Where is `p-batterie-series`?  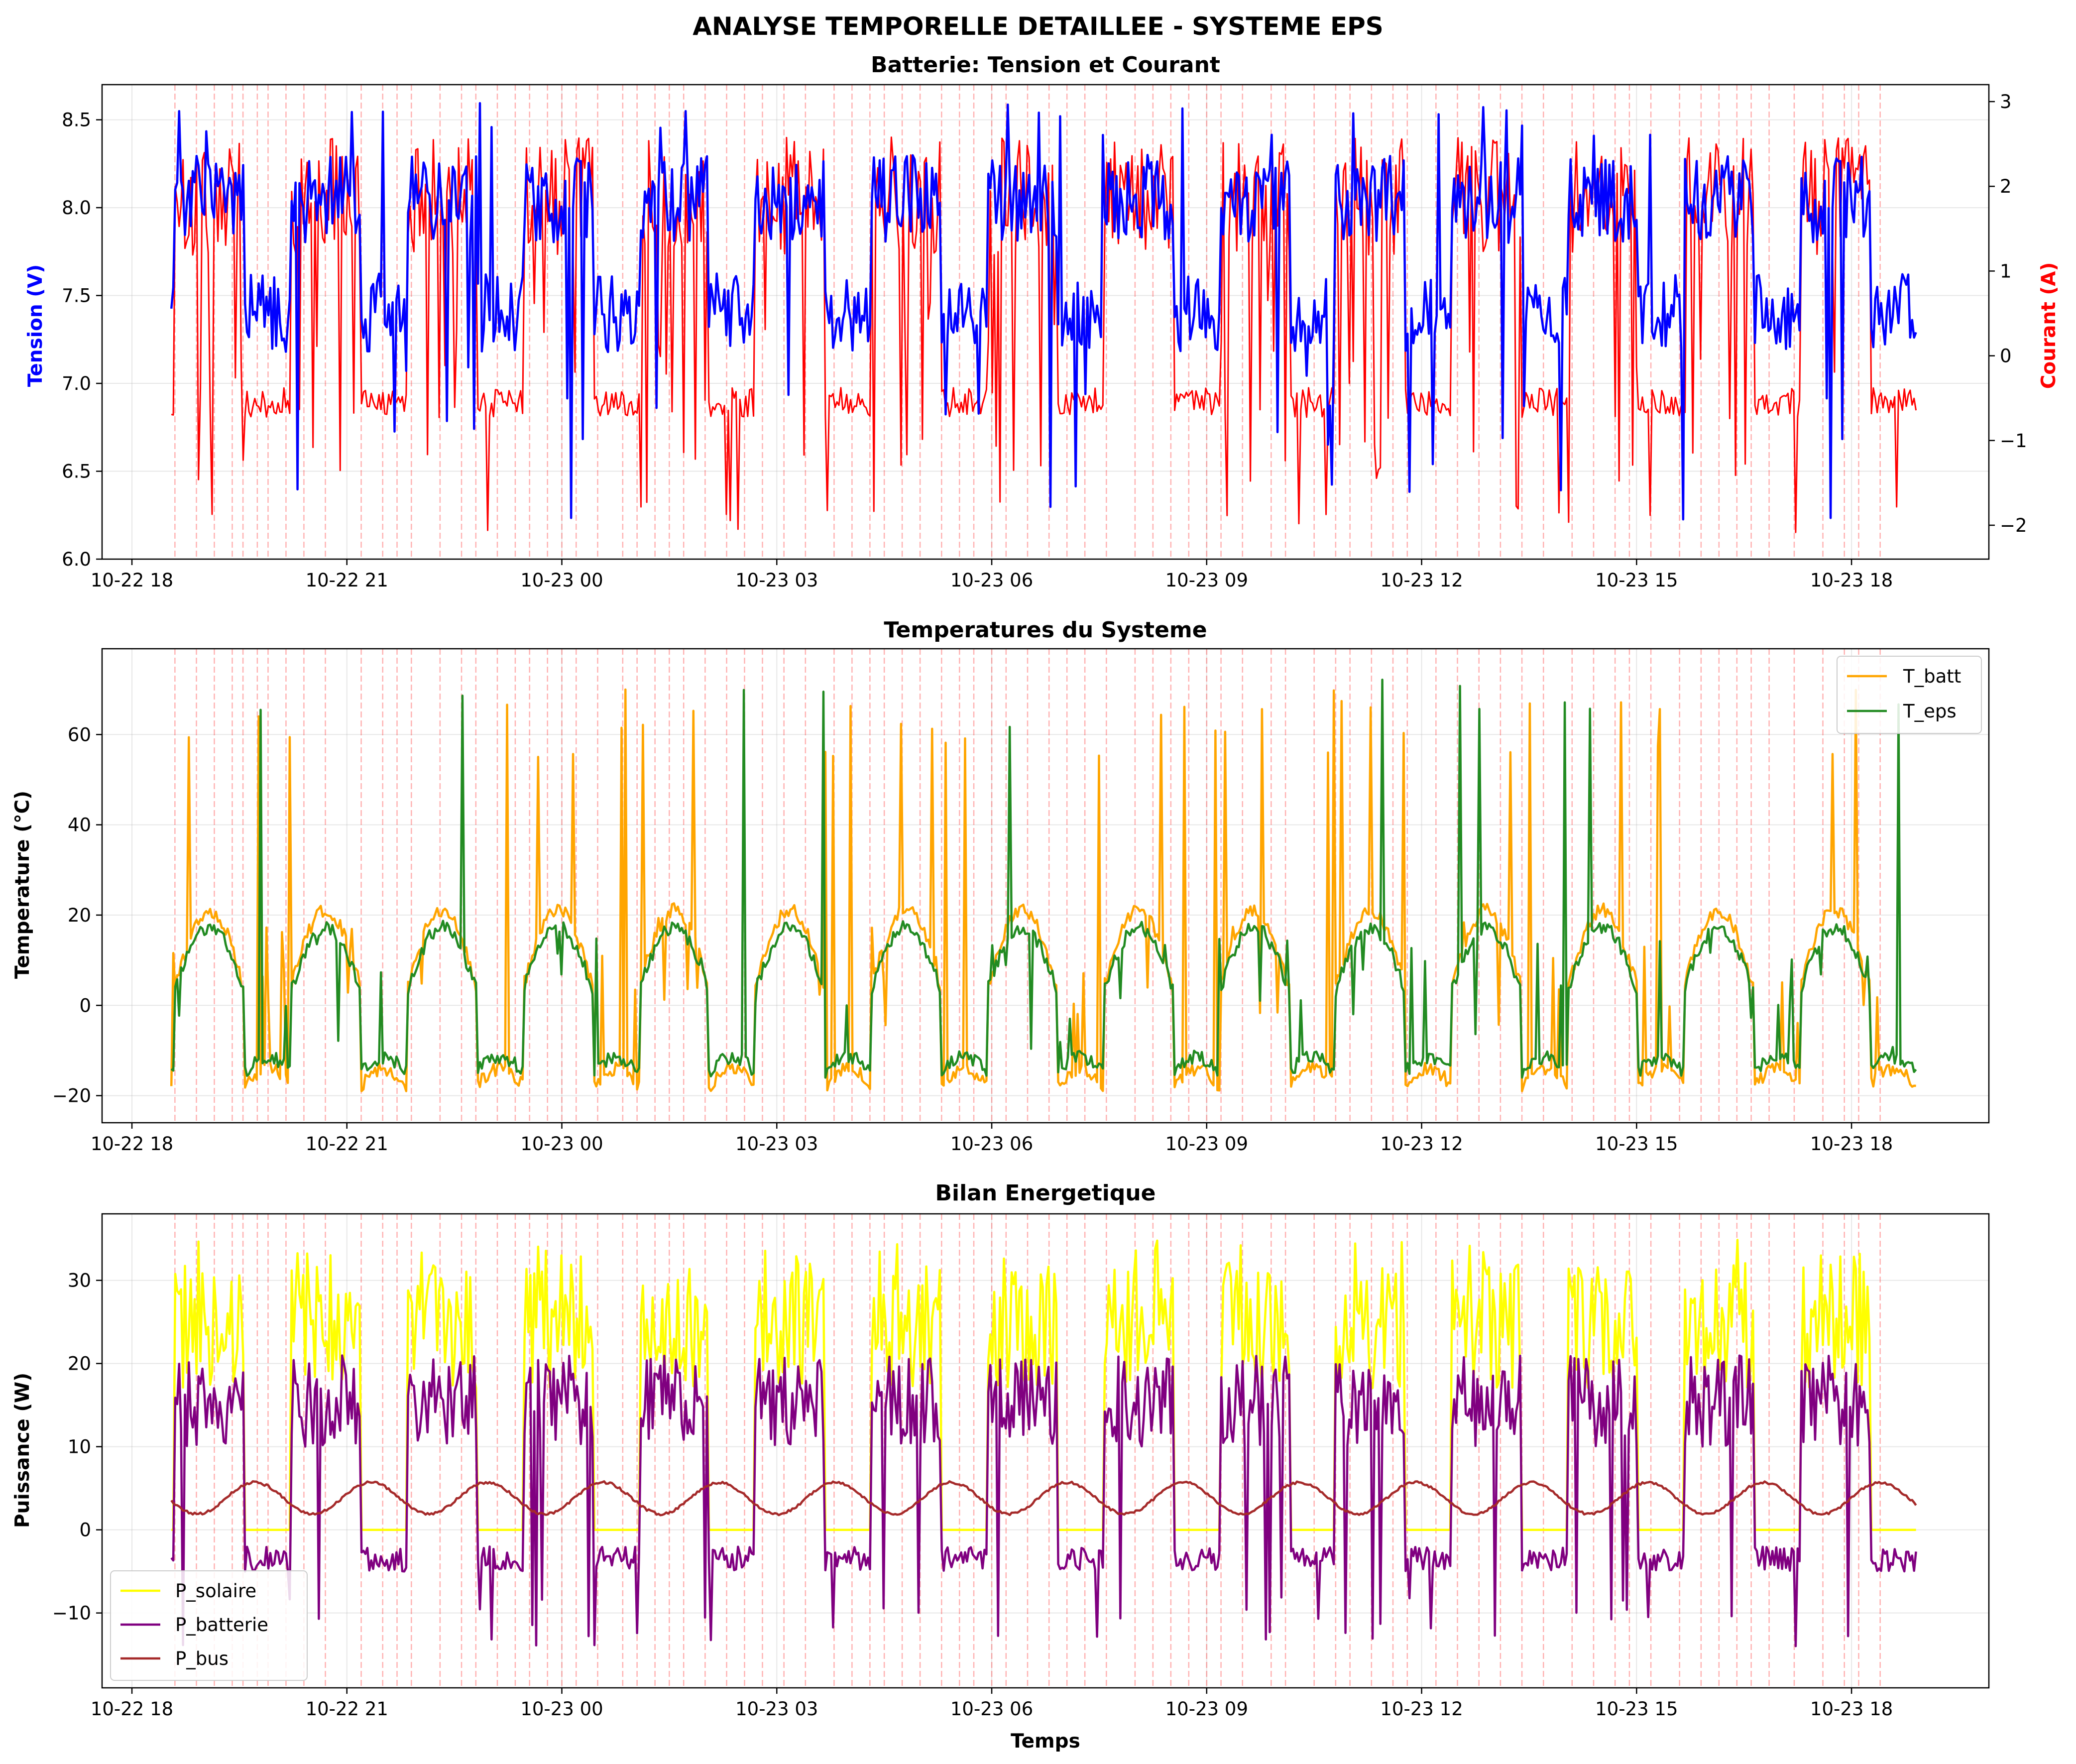 p-batterie-series is located at coordinates (1043, 1500).